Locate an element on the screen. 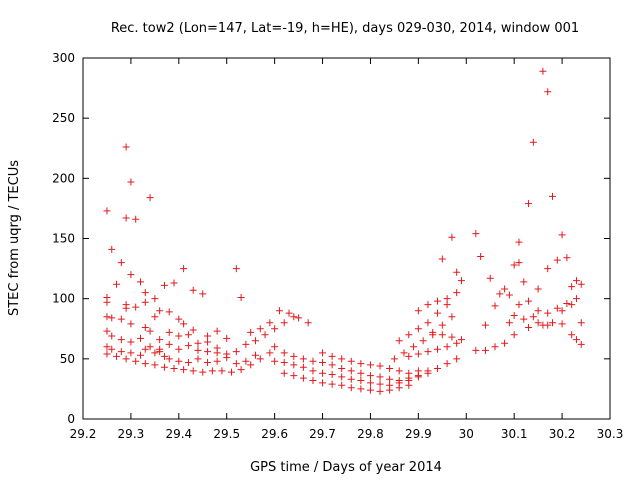 Image resolution: width=640 pixels, height=480 pixels. y-tick-label: 200 is located at coordinates (63, 178).